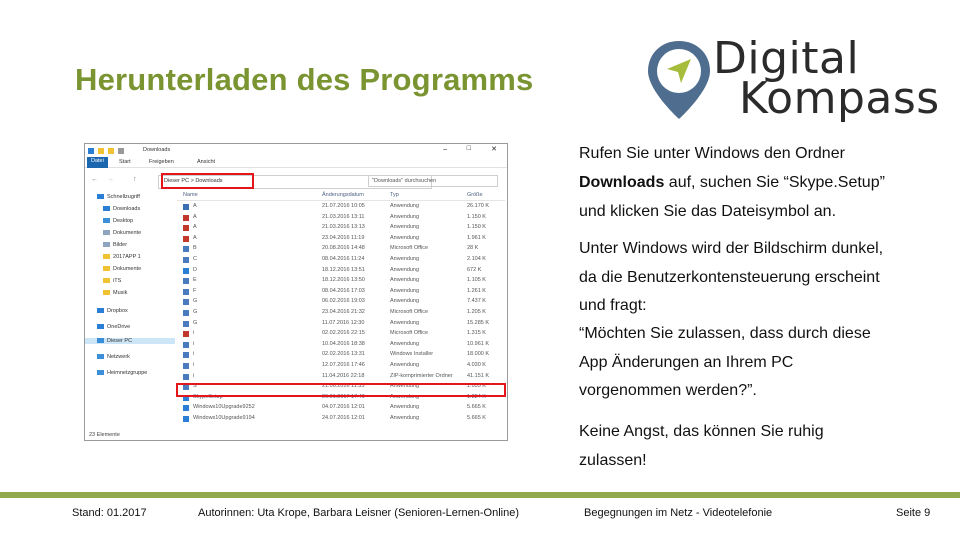  Describe the element at coordinates (130, 341) in the screenshot. I see `sidebar-item-dieser-pc: Dieser PC` at that location.